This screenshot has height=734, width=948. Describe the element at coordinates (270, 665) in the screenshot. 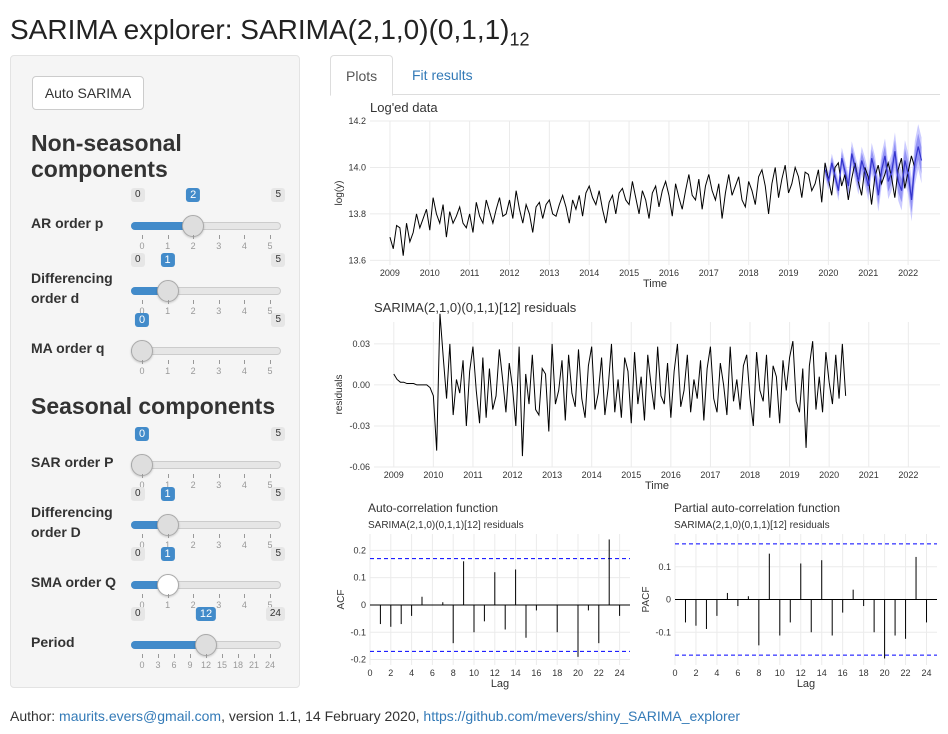

I see `slider-tick-label: 24` at that location.